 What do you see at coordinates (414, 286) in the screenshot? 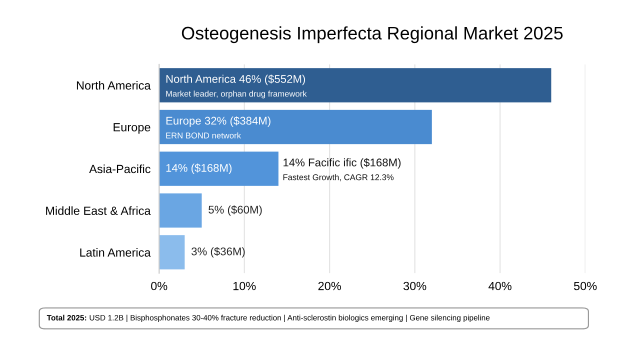
I see `x-tick-label: 30%` at bounding box center [414, 286].